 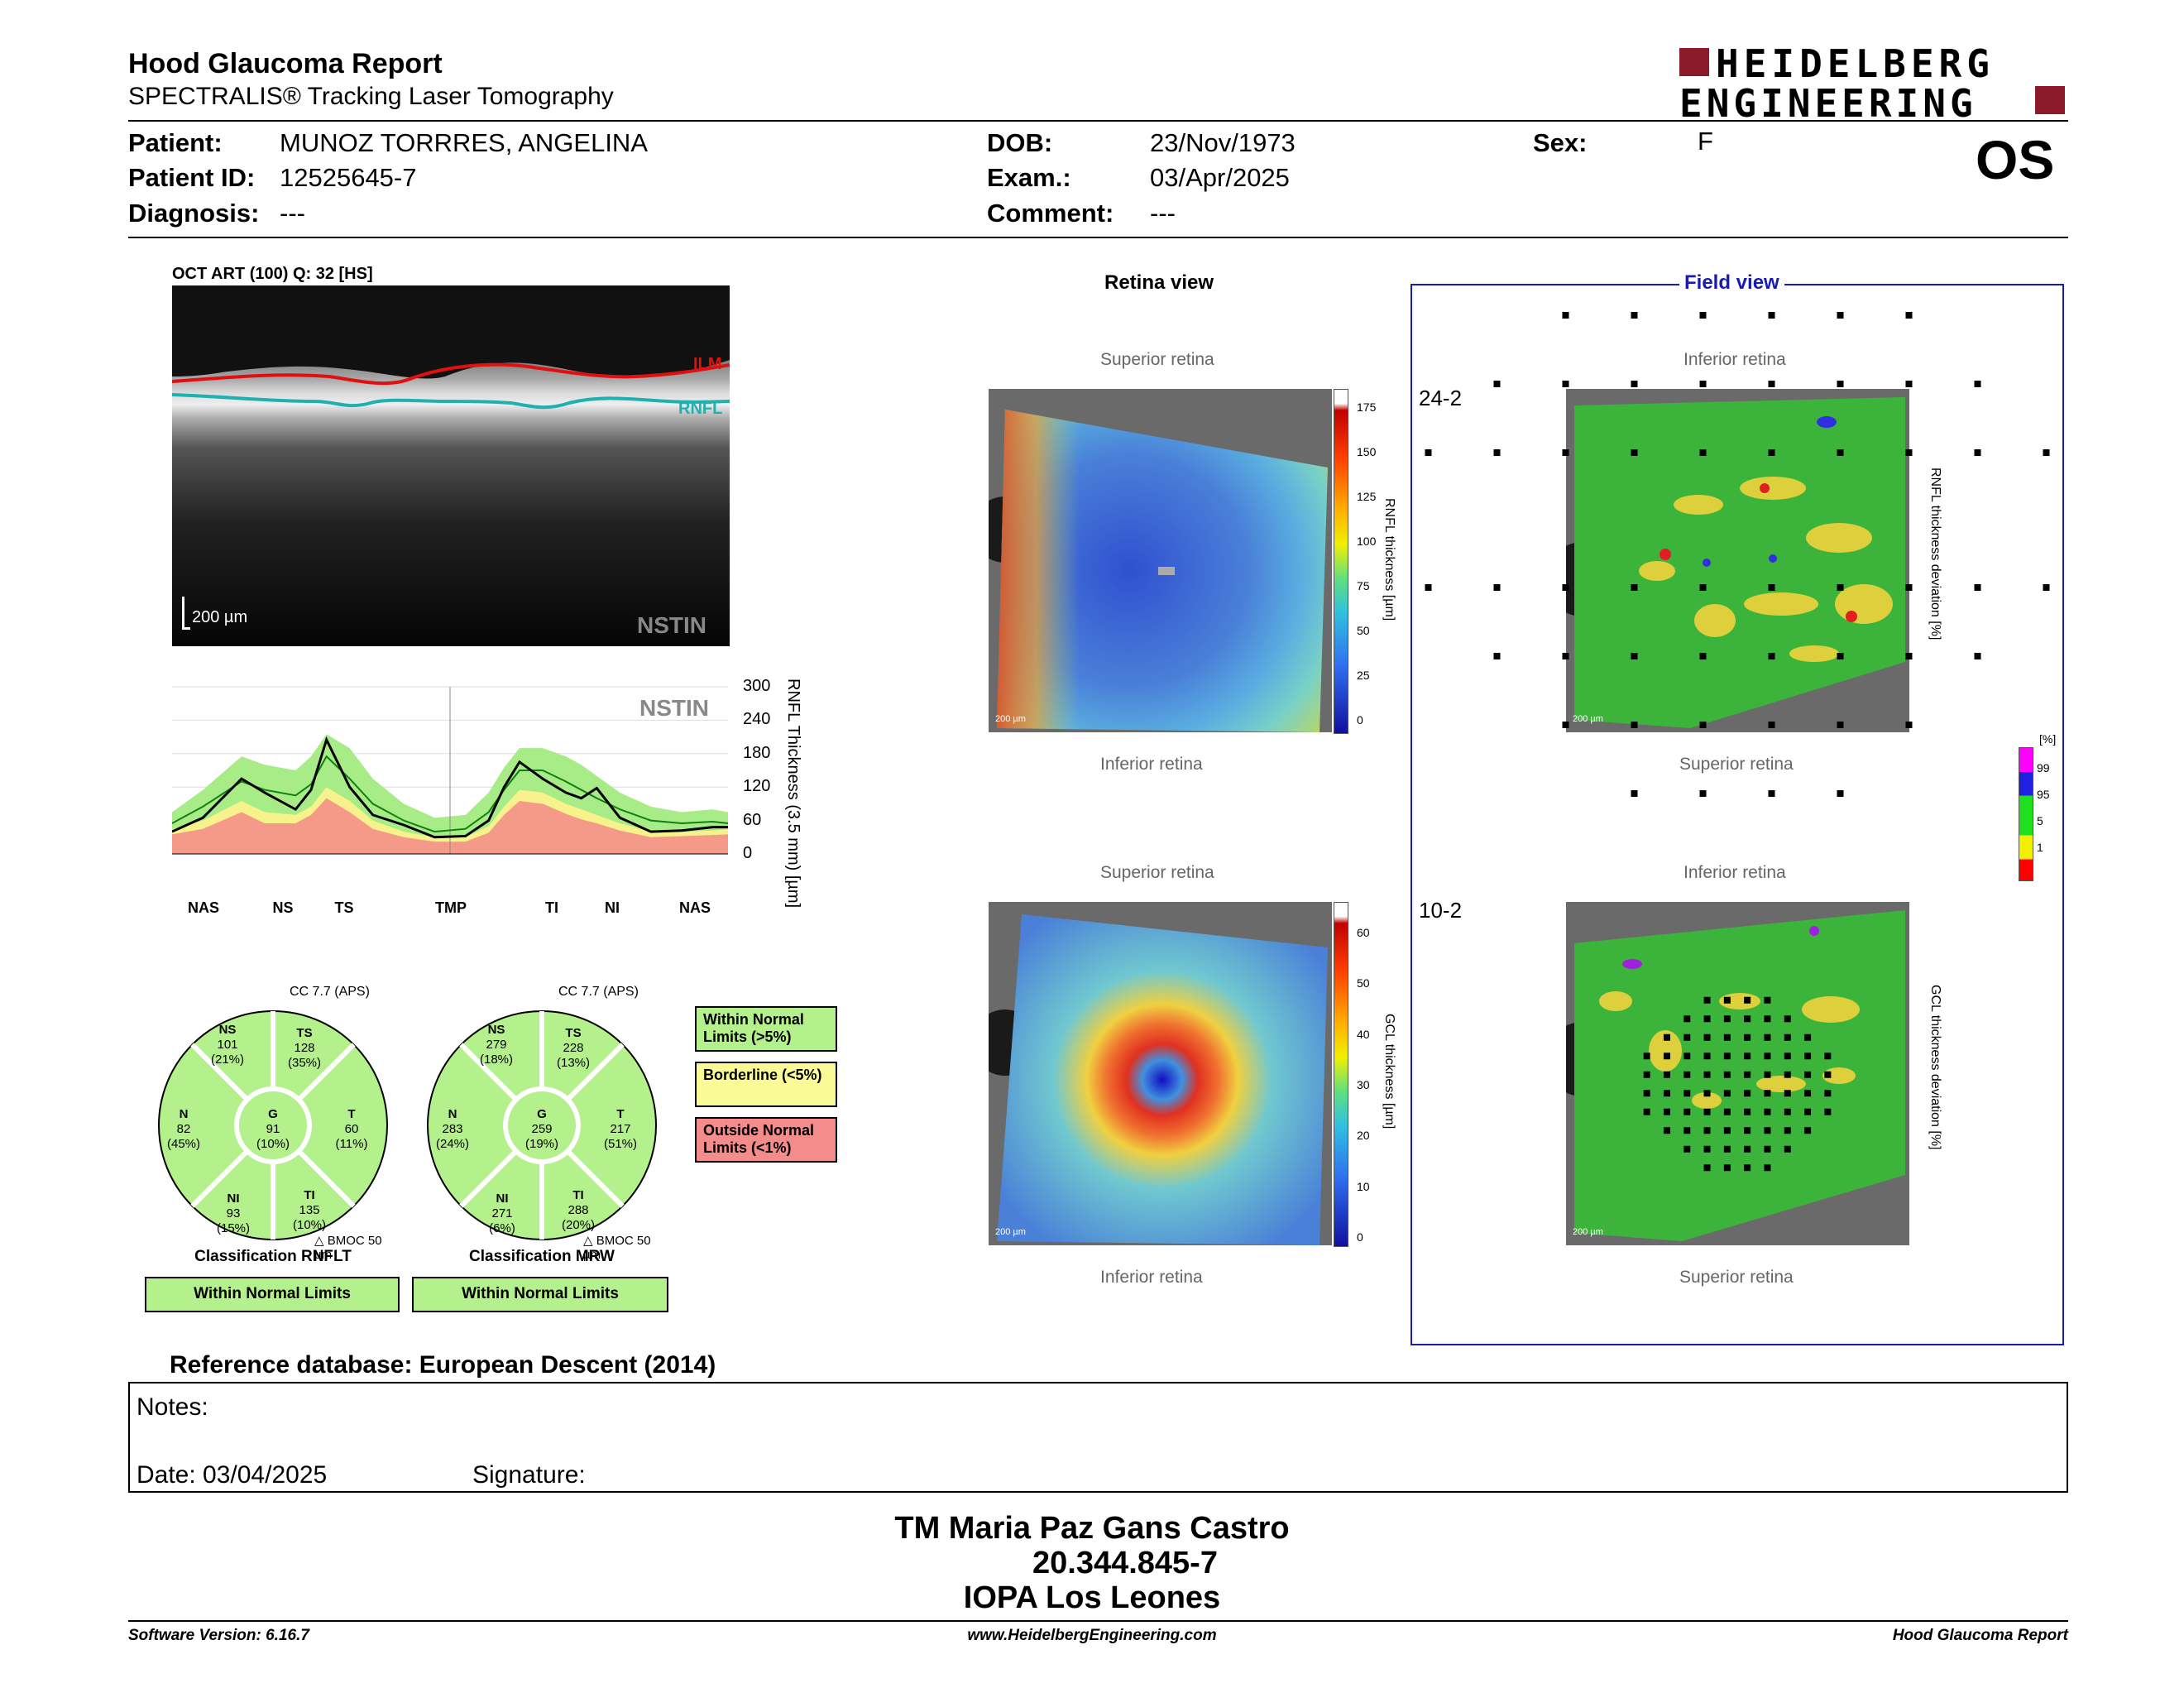 What do you see at coordinates (1151, 1277) in the screenshot?
I see `retina-bottom-label-2: Inferior retina` at bounding box center [1151, 1277].